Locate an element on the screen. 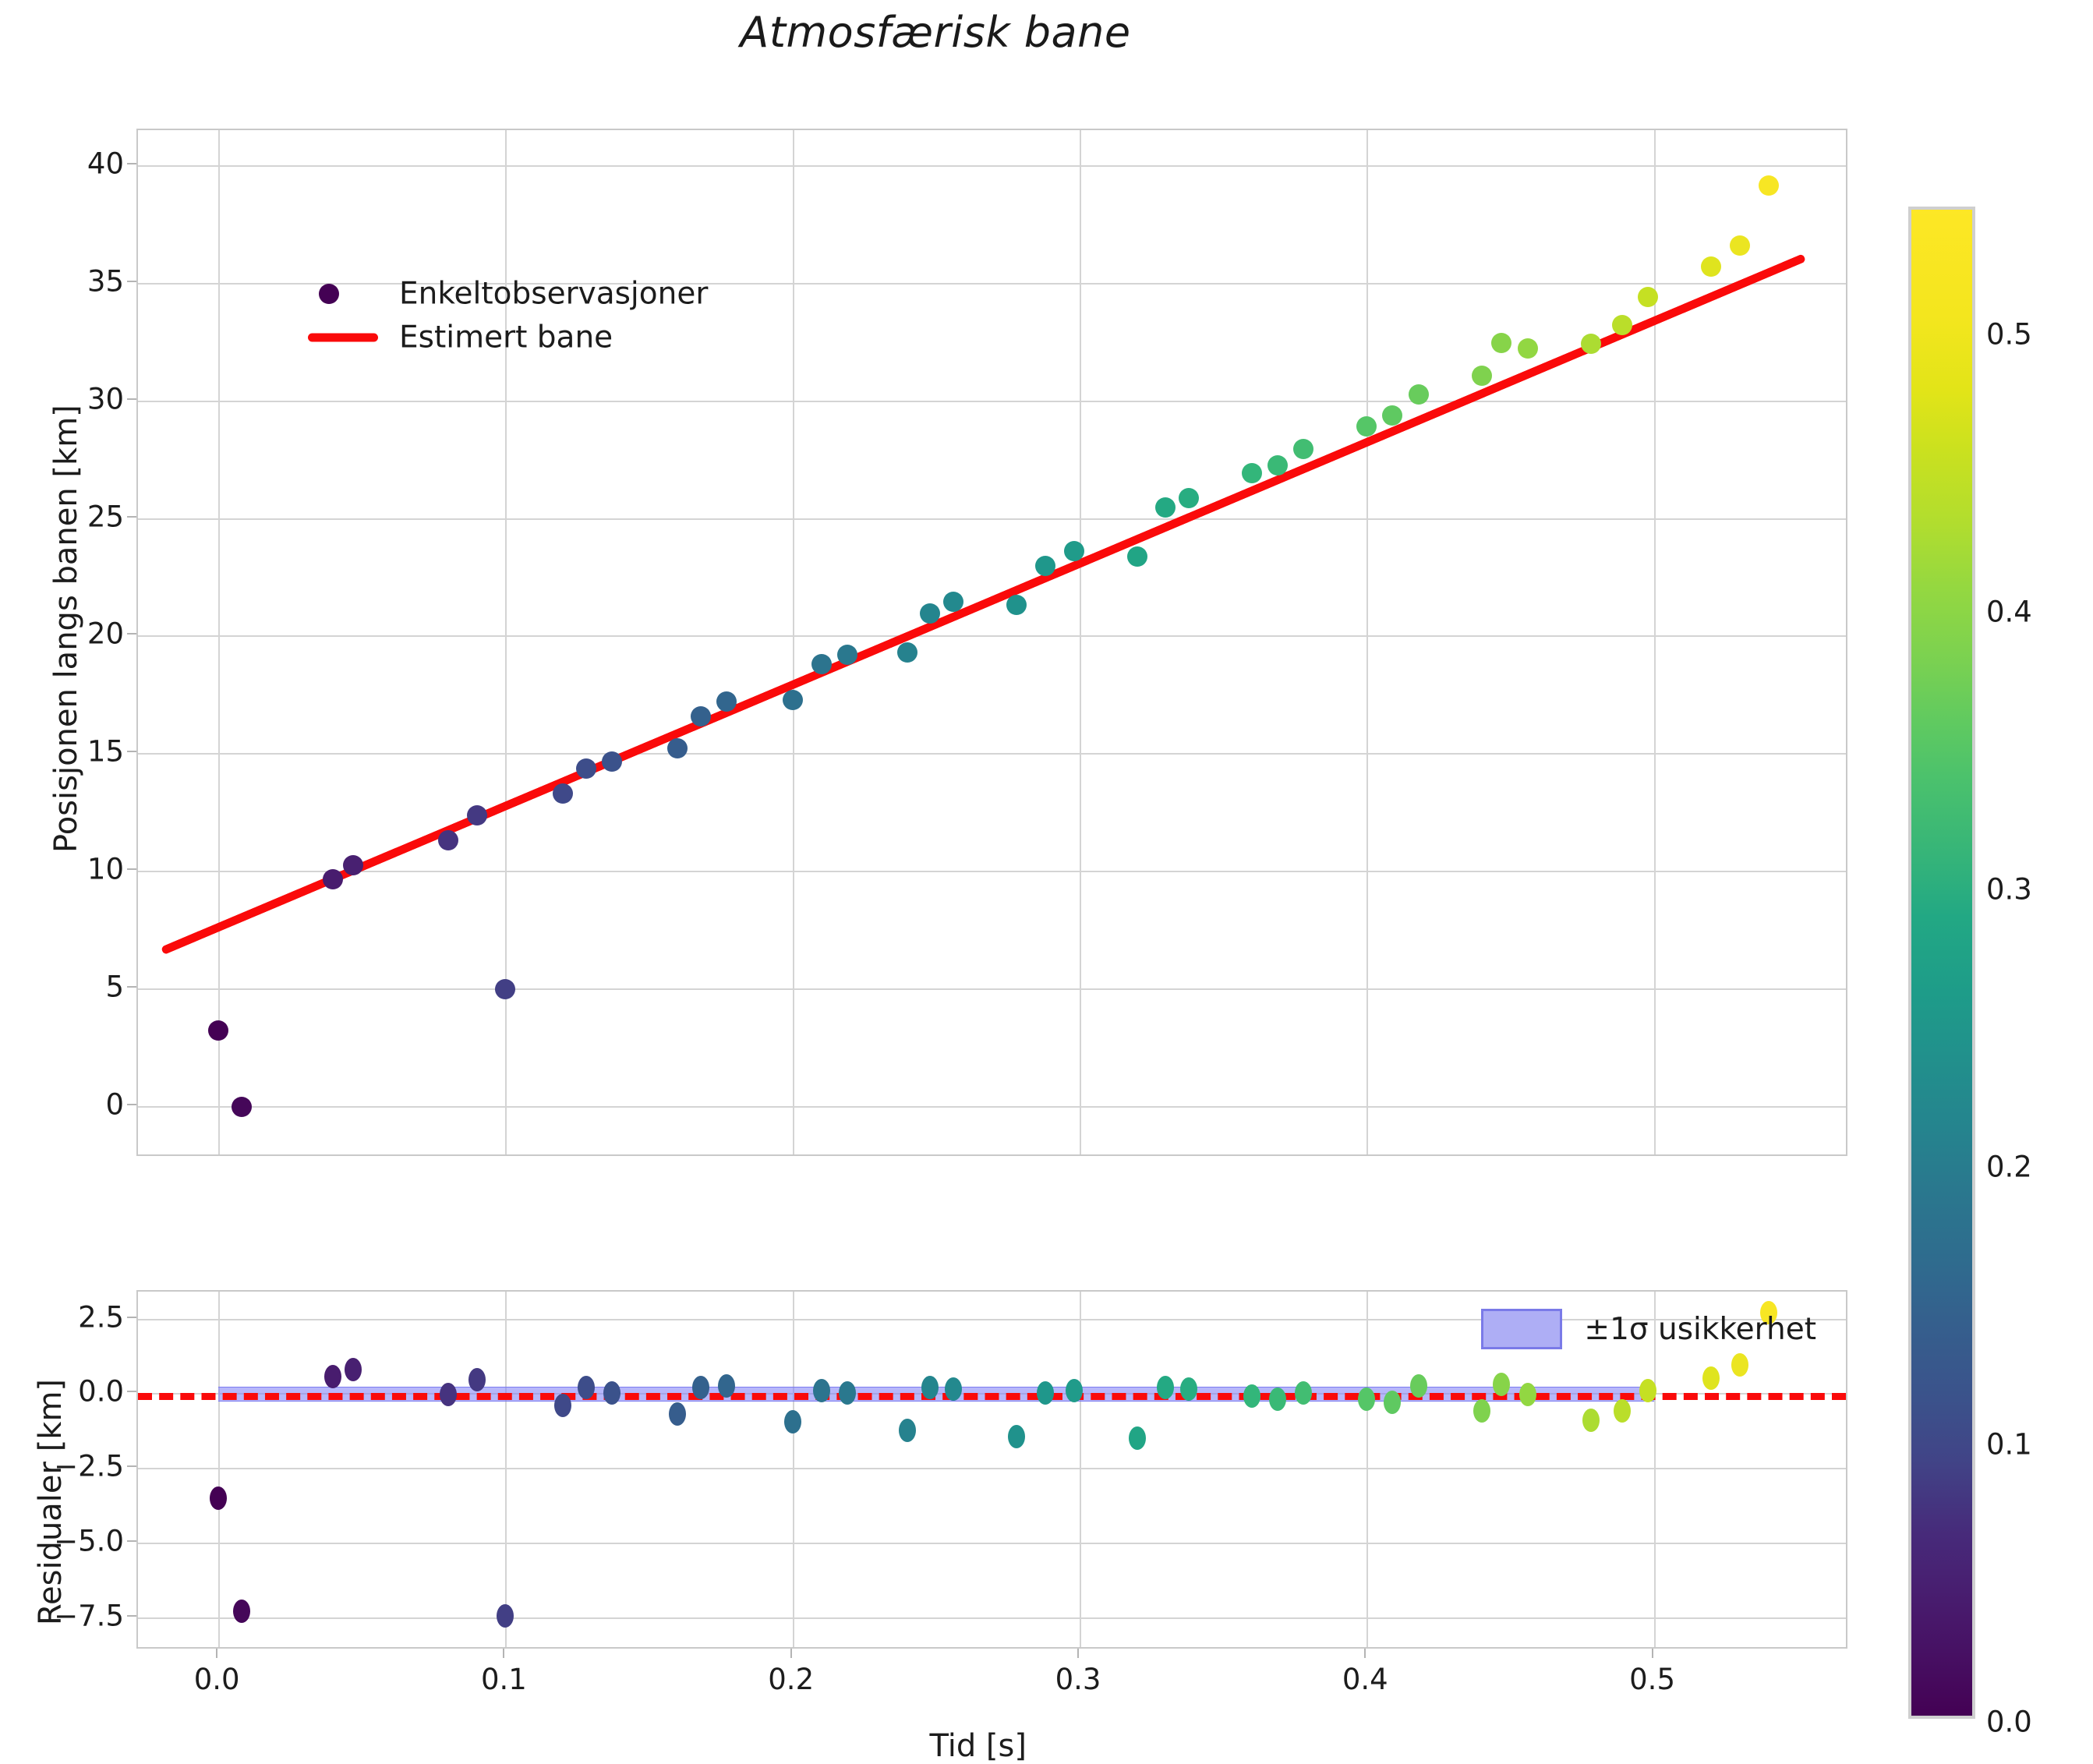 The width and height of the screenshot is (2093, 1764). residual-legend: ±1σ usikkerhet is located at coordinates (1648, 1329).